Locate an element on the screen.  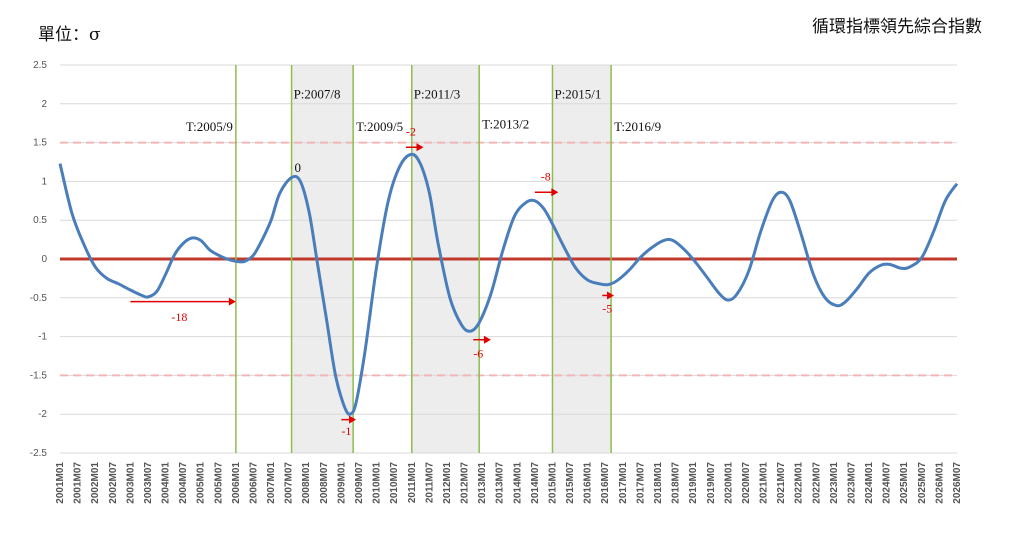
x-tick-label: 2009M07 is located at coordinates (359, 483).